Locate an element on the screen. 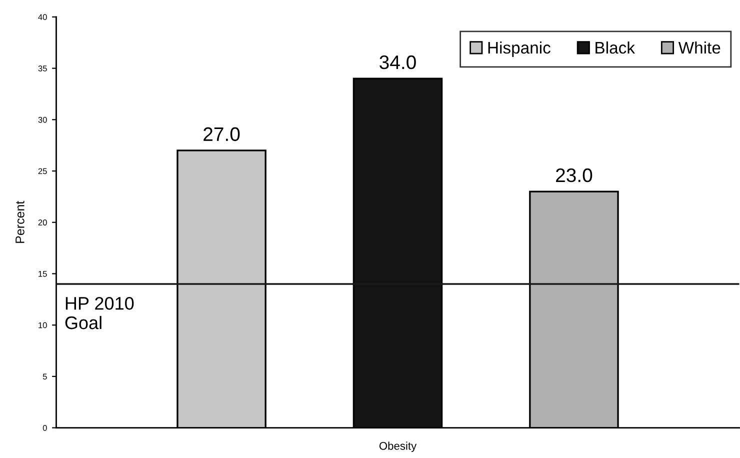 This screenshot has height=458, width=740. data-label: 27.0 is located at coordinates (222, 134).